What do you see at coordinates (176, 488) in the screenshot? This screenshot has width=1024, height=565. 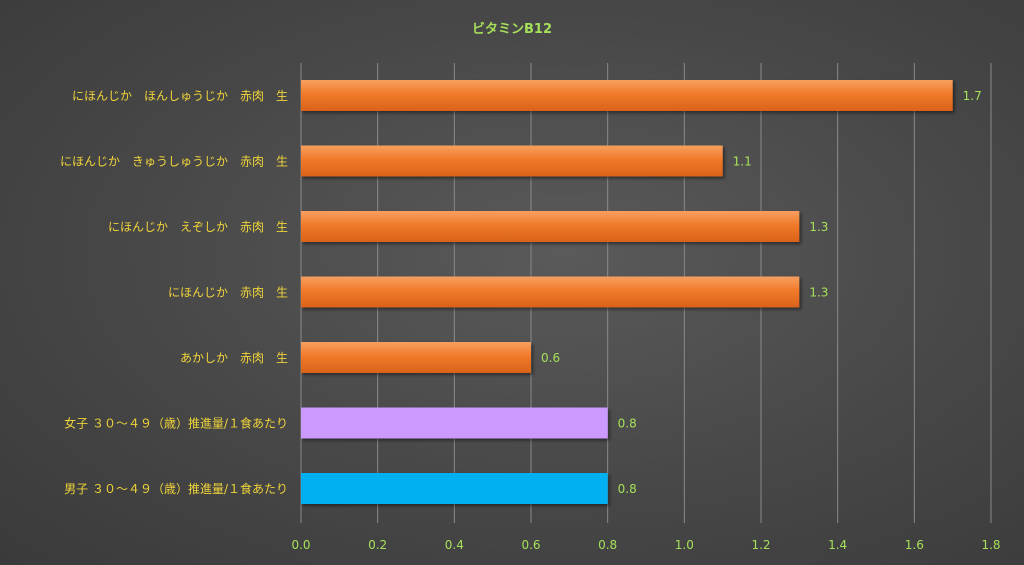 I see `category-label: 男子 ３０～４９（歳）推進量/１食あたり` at bounding box center [176, 488].